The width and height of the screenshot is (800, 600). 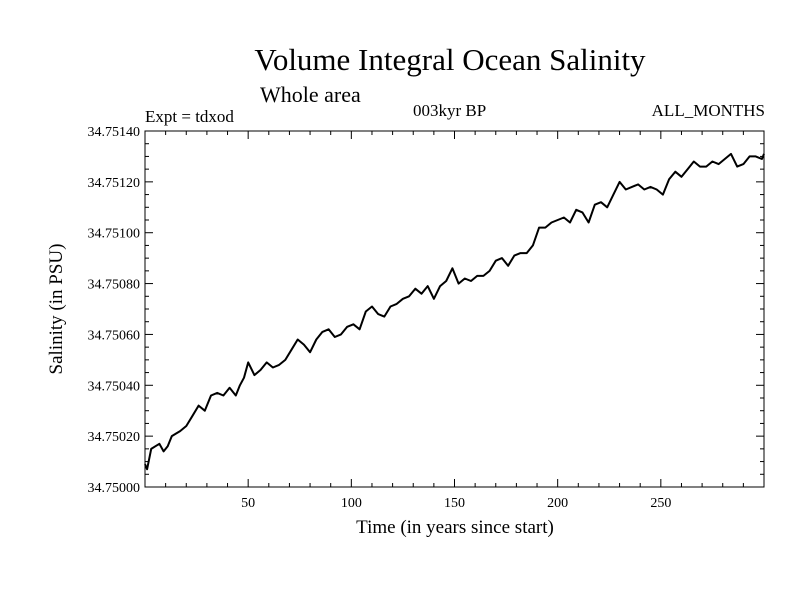 I want to click on months-label: ALL_MONTHS, so click(x=708, y=110).